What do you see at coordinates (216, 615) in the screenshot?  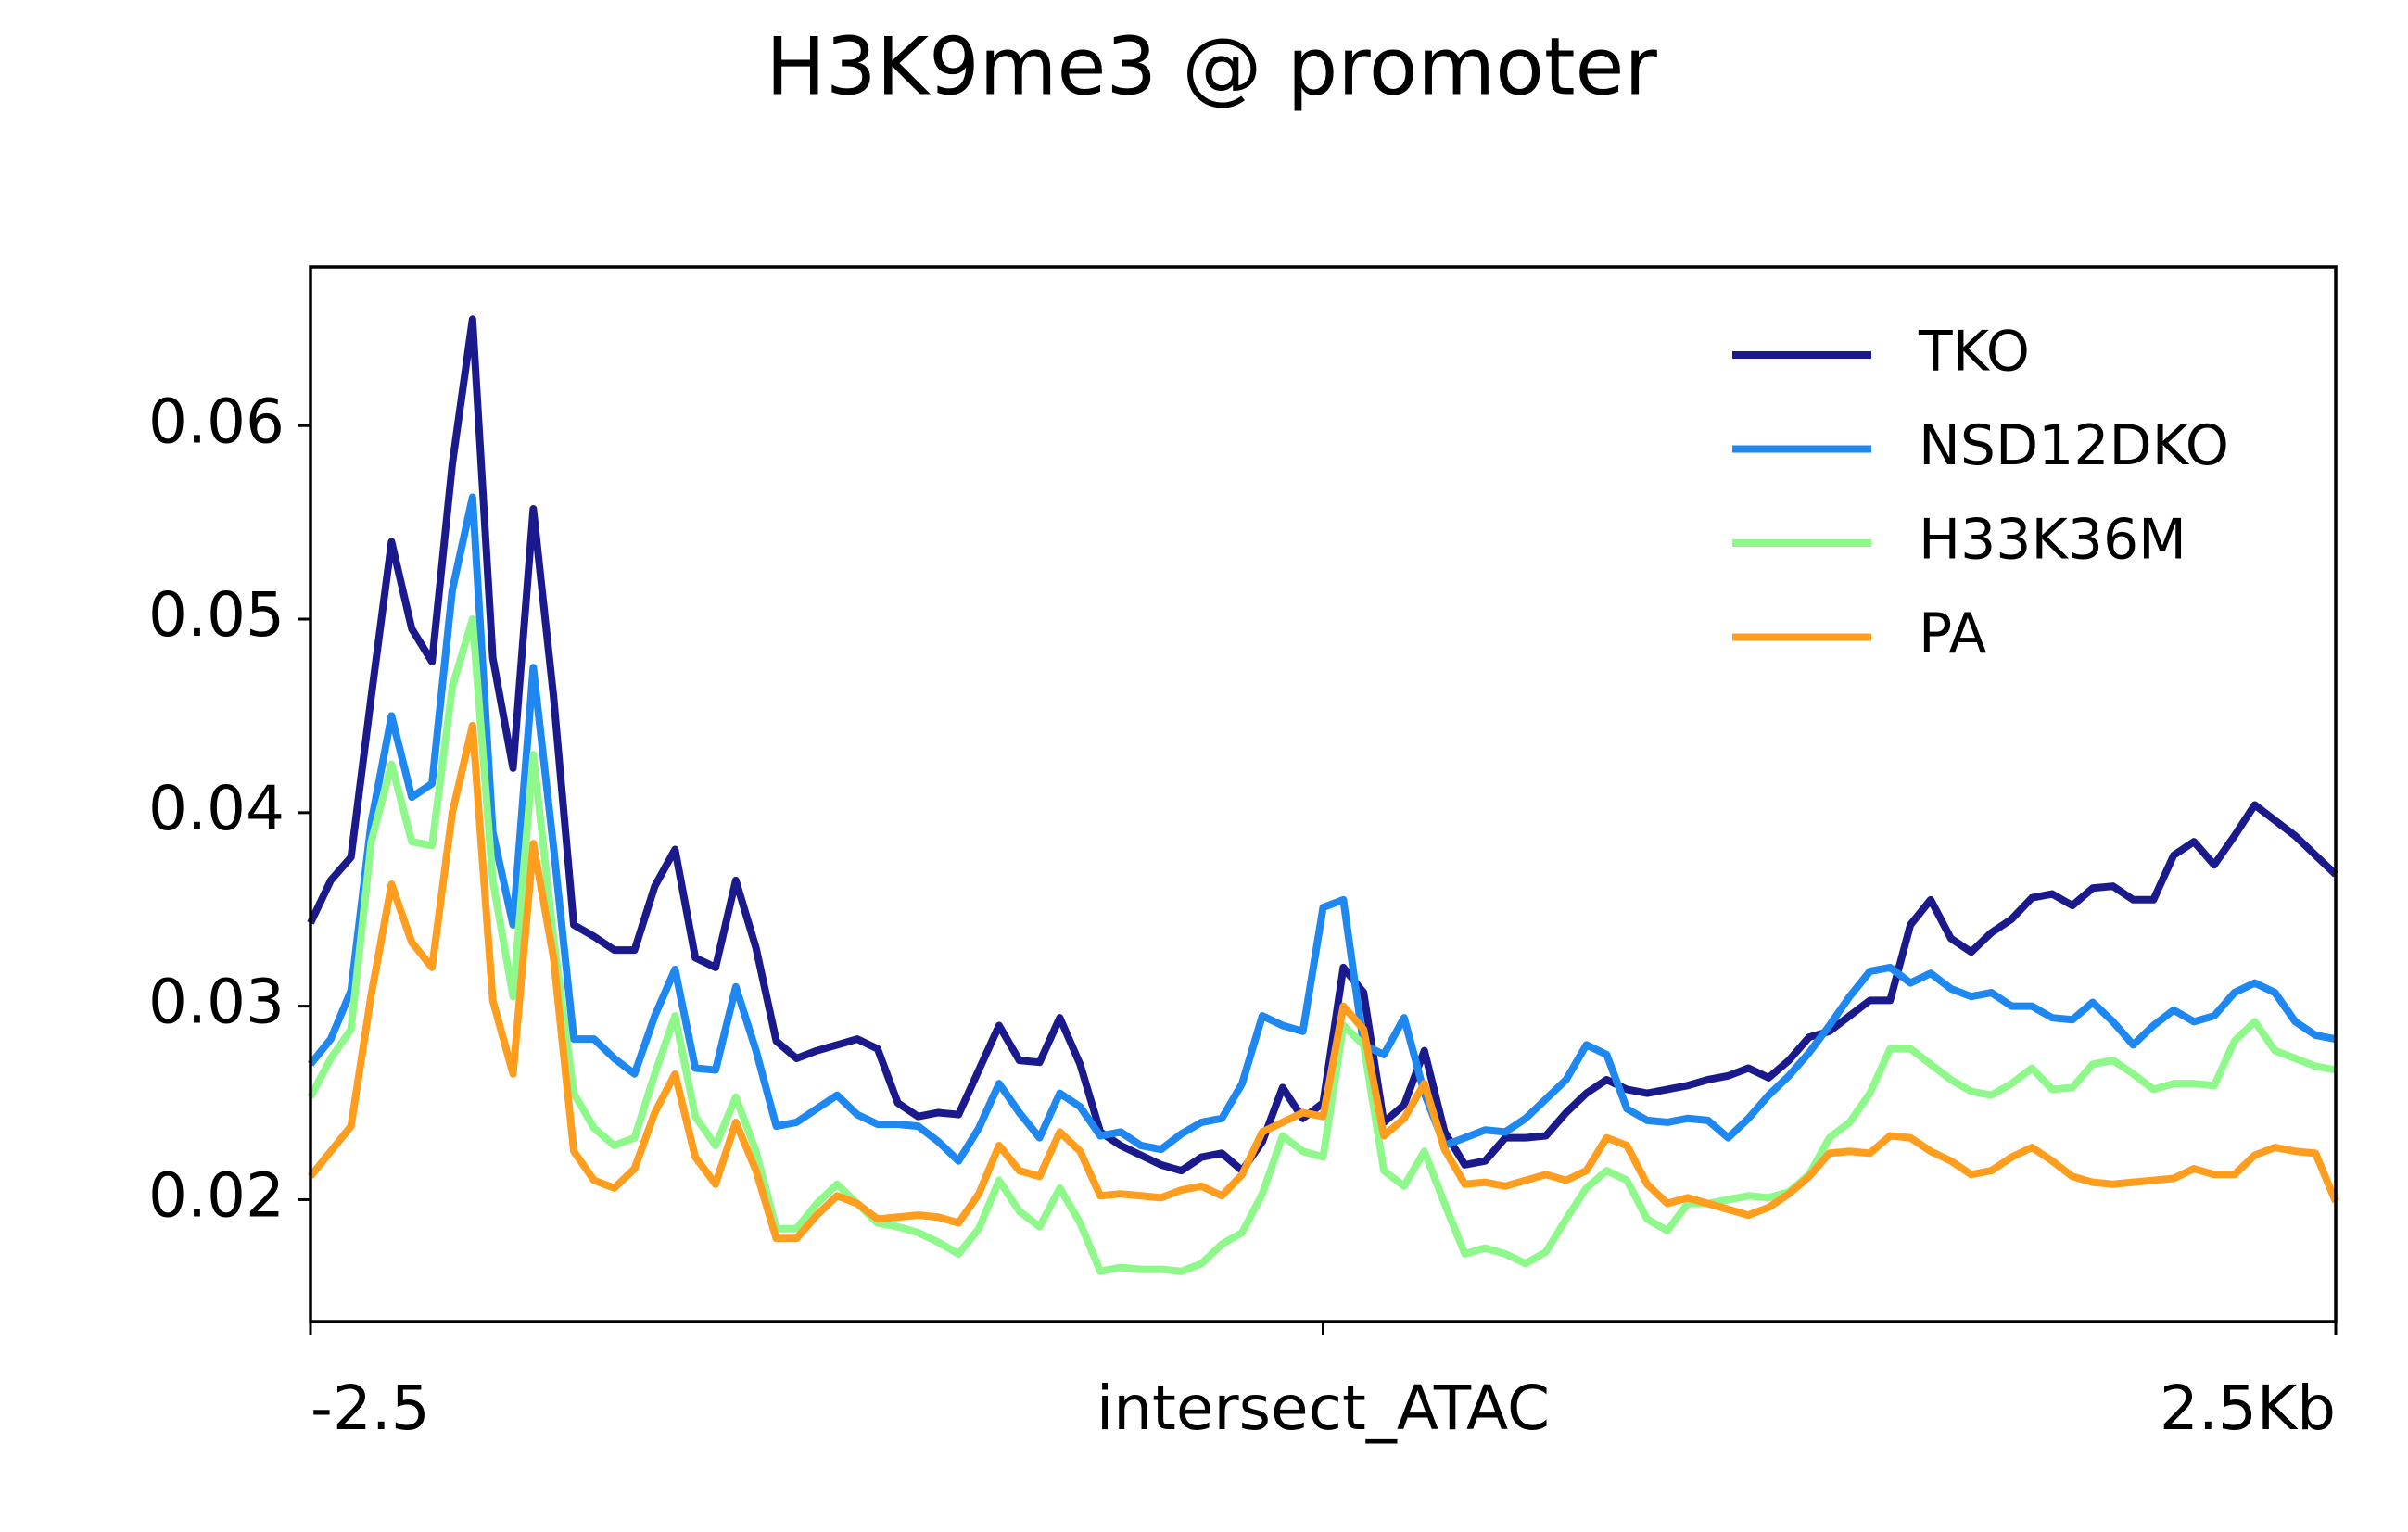 I see `y-tick-label: 0.05` at bounding box center [216, 615].